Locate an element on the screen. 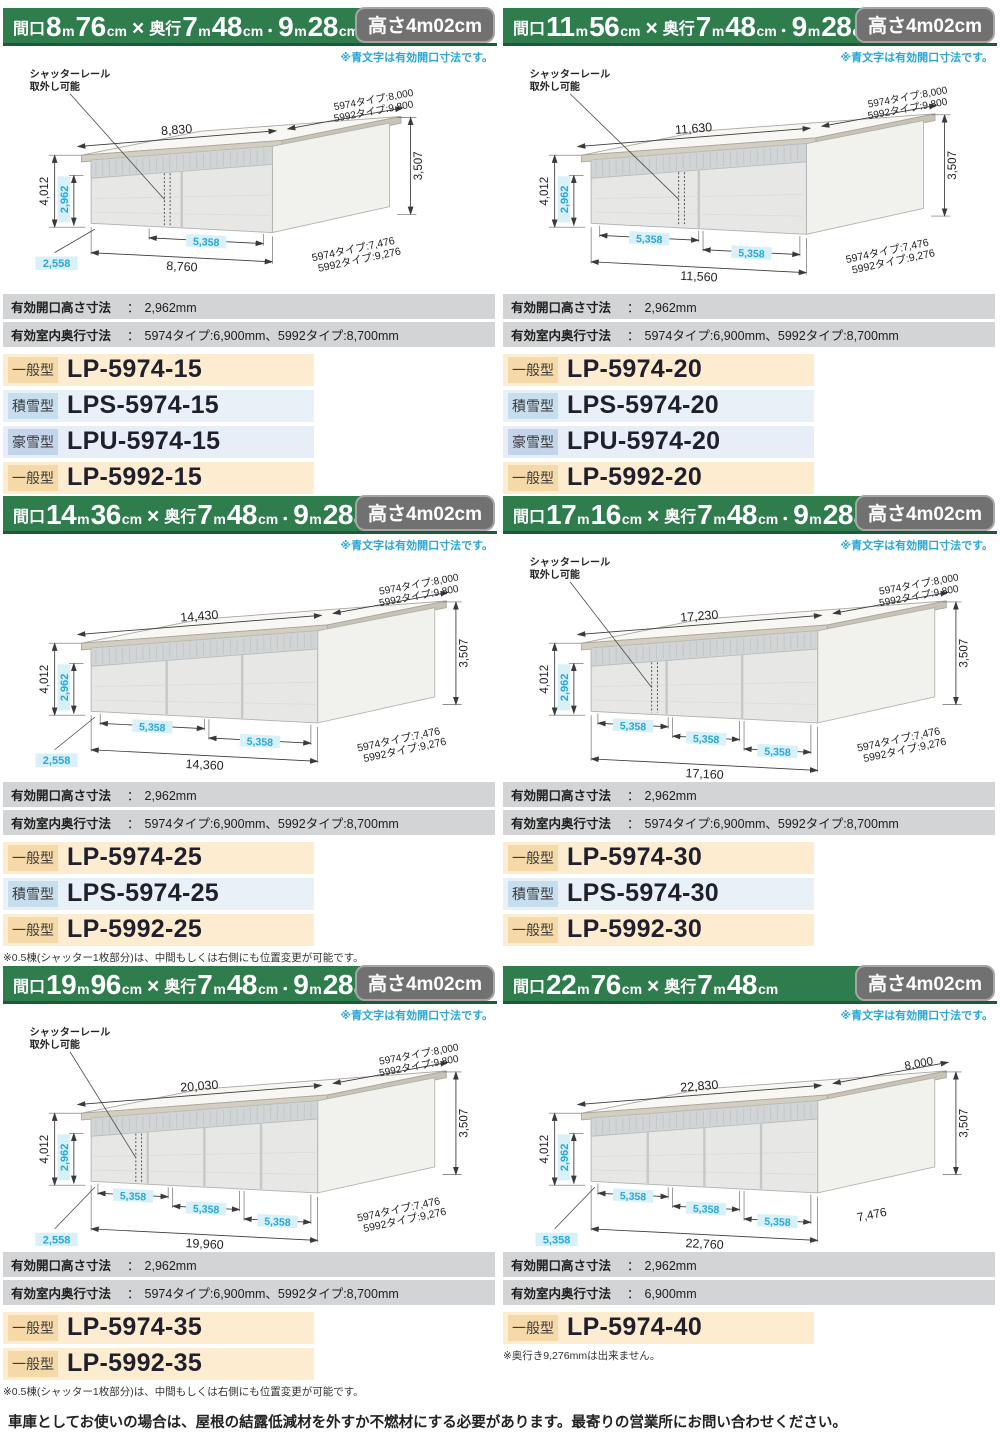 The width and height of the screenshot is (1000, 1440). model-list: 一般型 LP-5974-40 is located at coordinates (750, 1328).